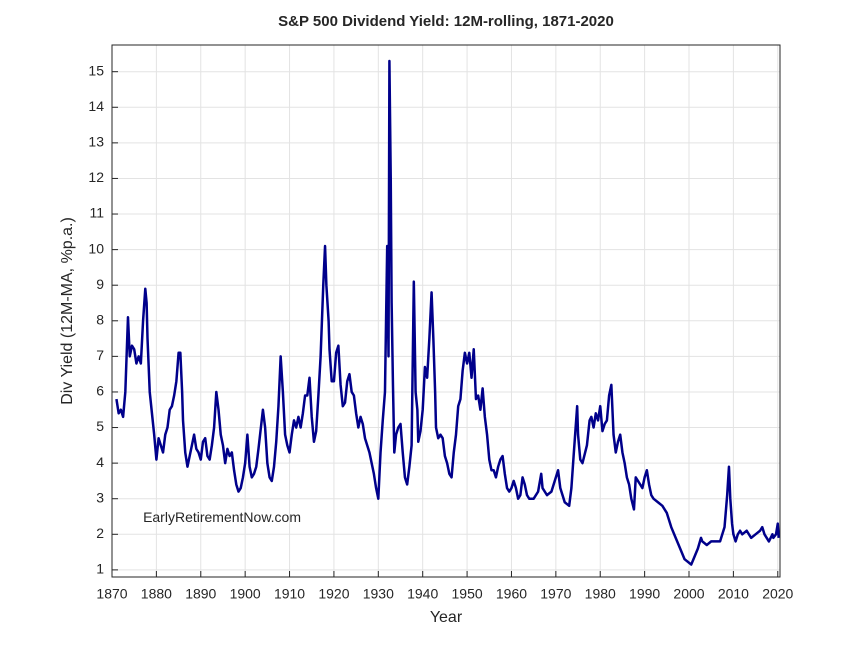 This screenshot has width=863, height=647. I want to click on y-tick-label: 6, so click(100, 391).